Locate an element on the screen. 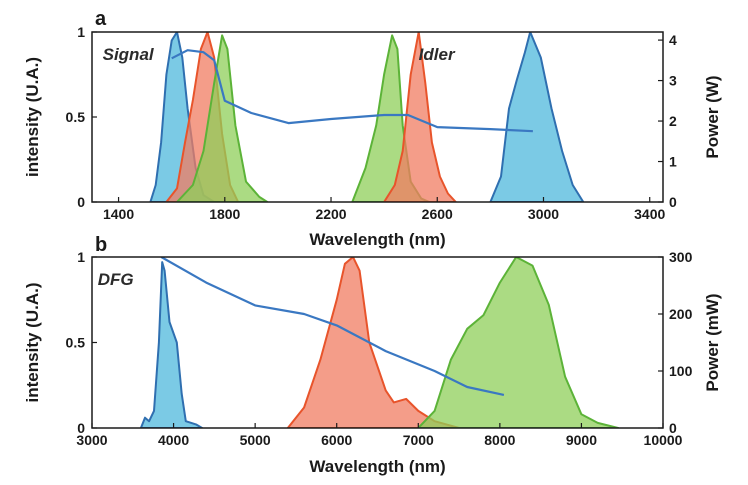 The width and height of the screenshot is (748, 485). x-tick-label: 5000 is located at coordinates (255, 440).